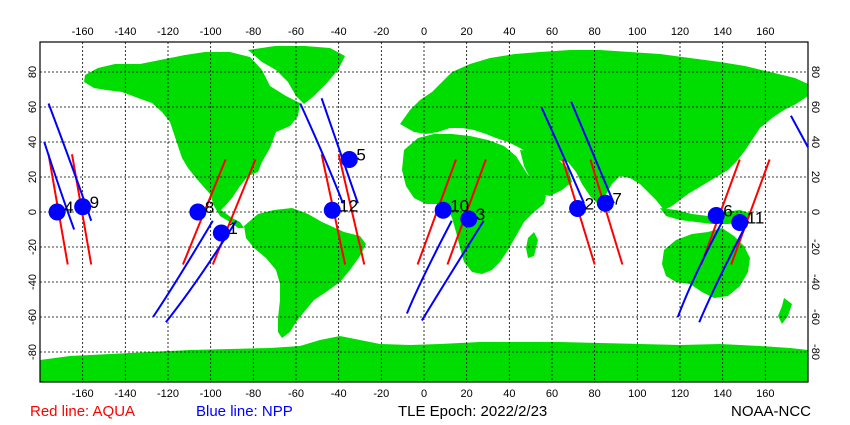  Describe the element at coordinates (33, 247) in the screenshot. I see `y-tick-label-left: -20` at that location.